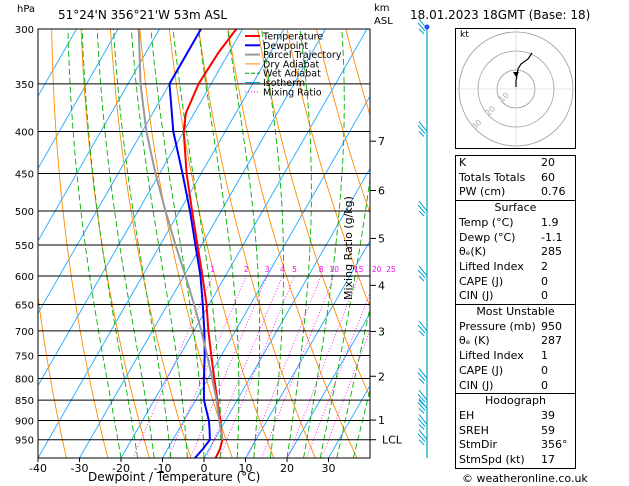 The width and height of the screenshot is (629, 486). I want to click on km-unit-label: km, so click(382, 8).